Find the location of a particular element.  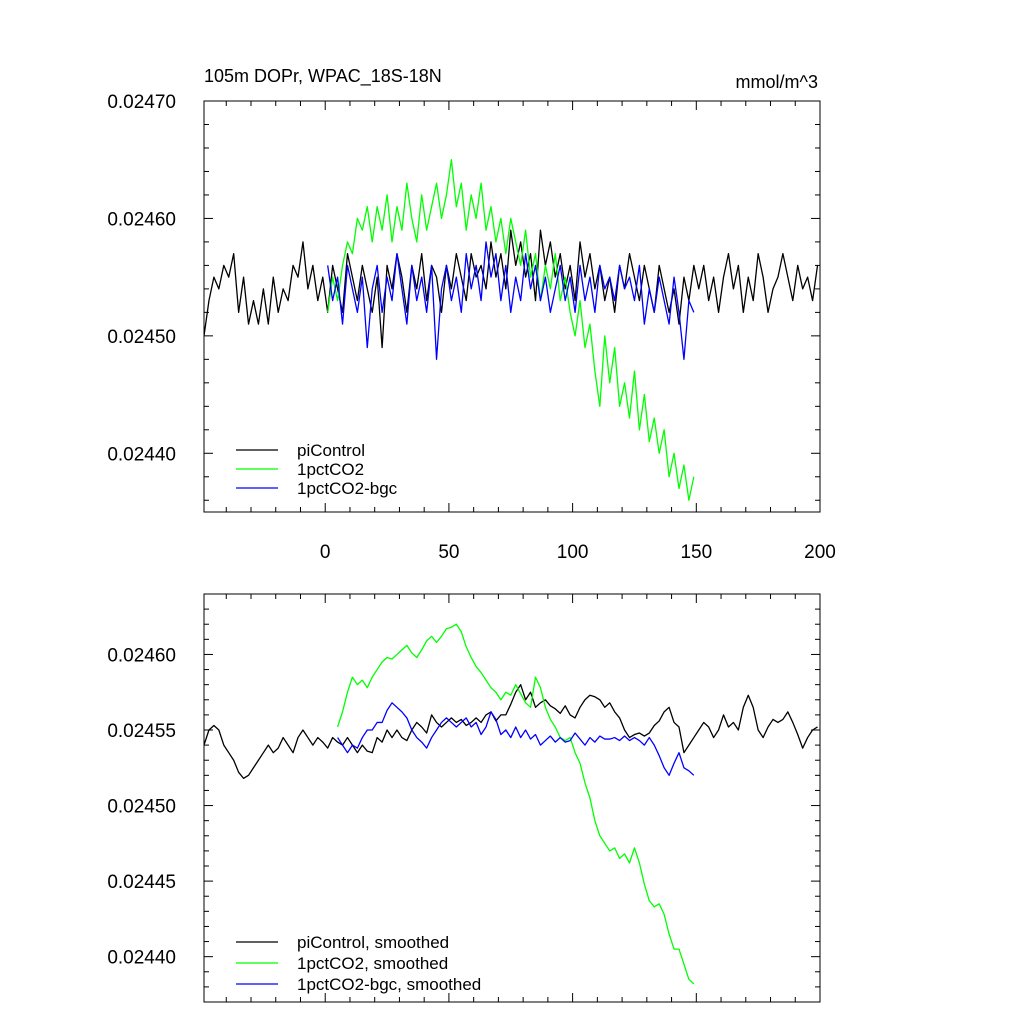

x-tick-label: 100 is located at coordinates (573, 552).